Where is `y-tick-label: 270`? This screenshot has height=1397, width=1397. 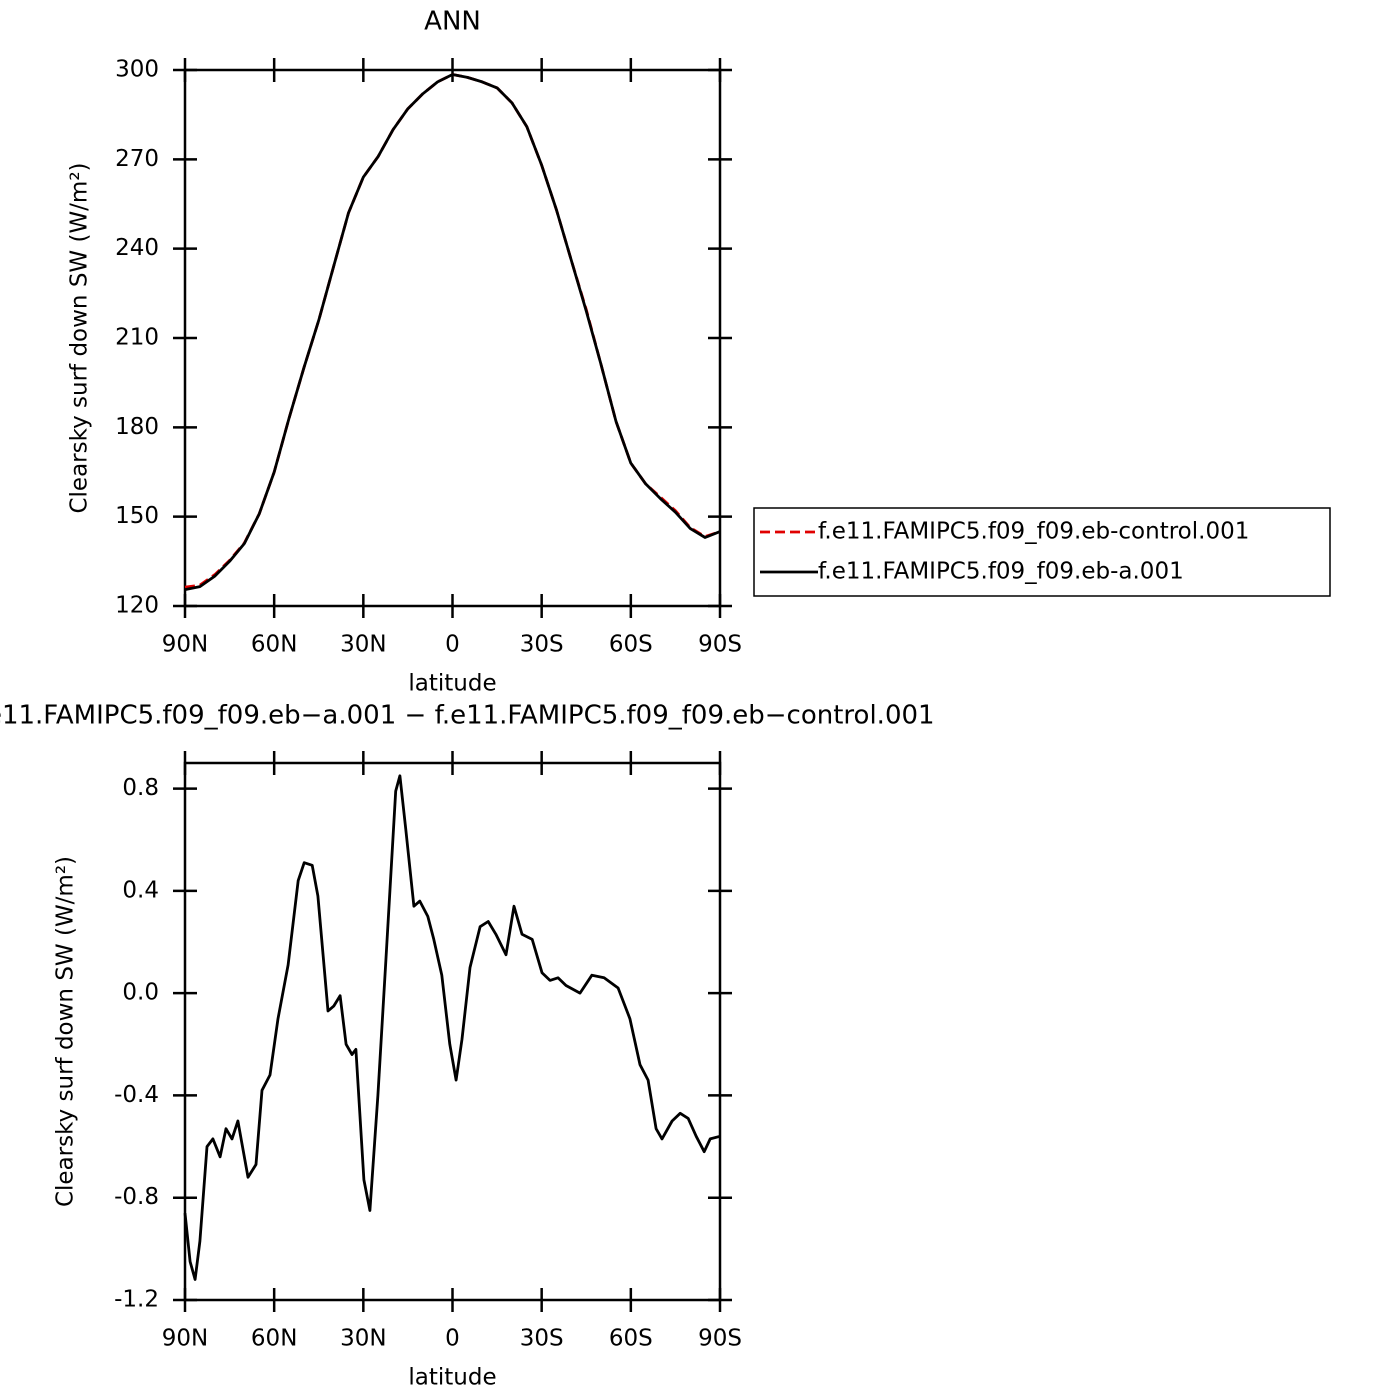
y-tick-label: 270 is located at coordinates (137, 159).